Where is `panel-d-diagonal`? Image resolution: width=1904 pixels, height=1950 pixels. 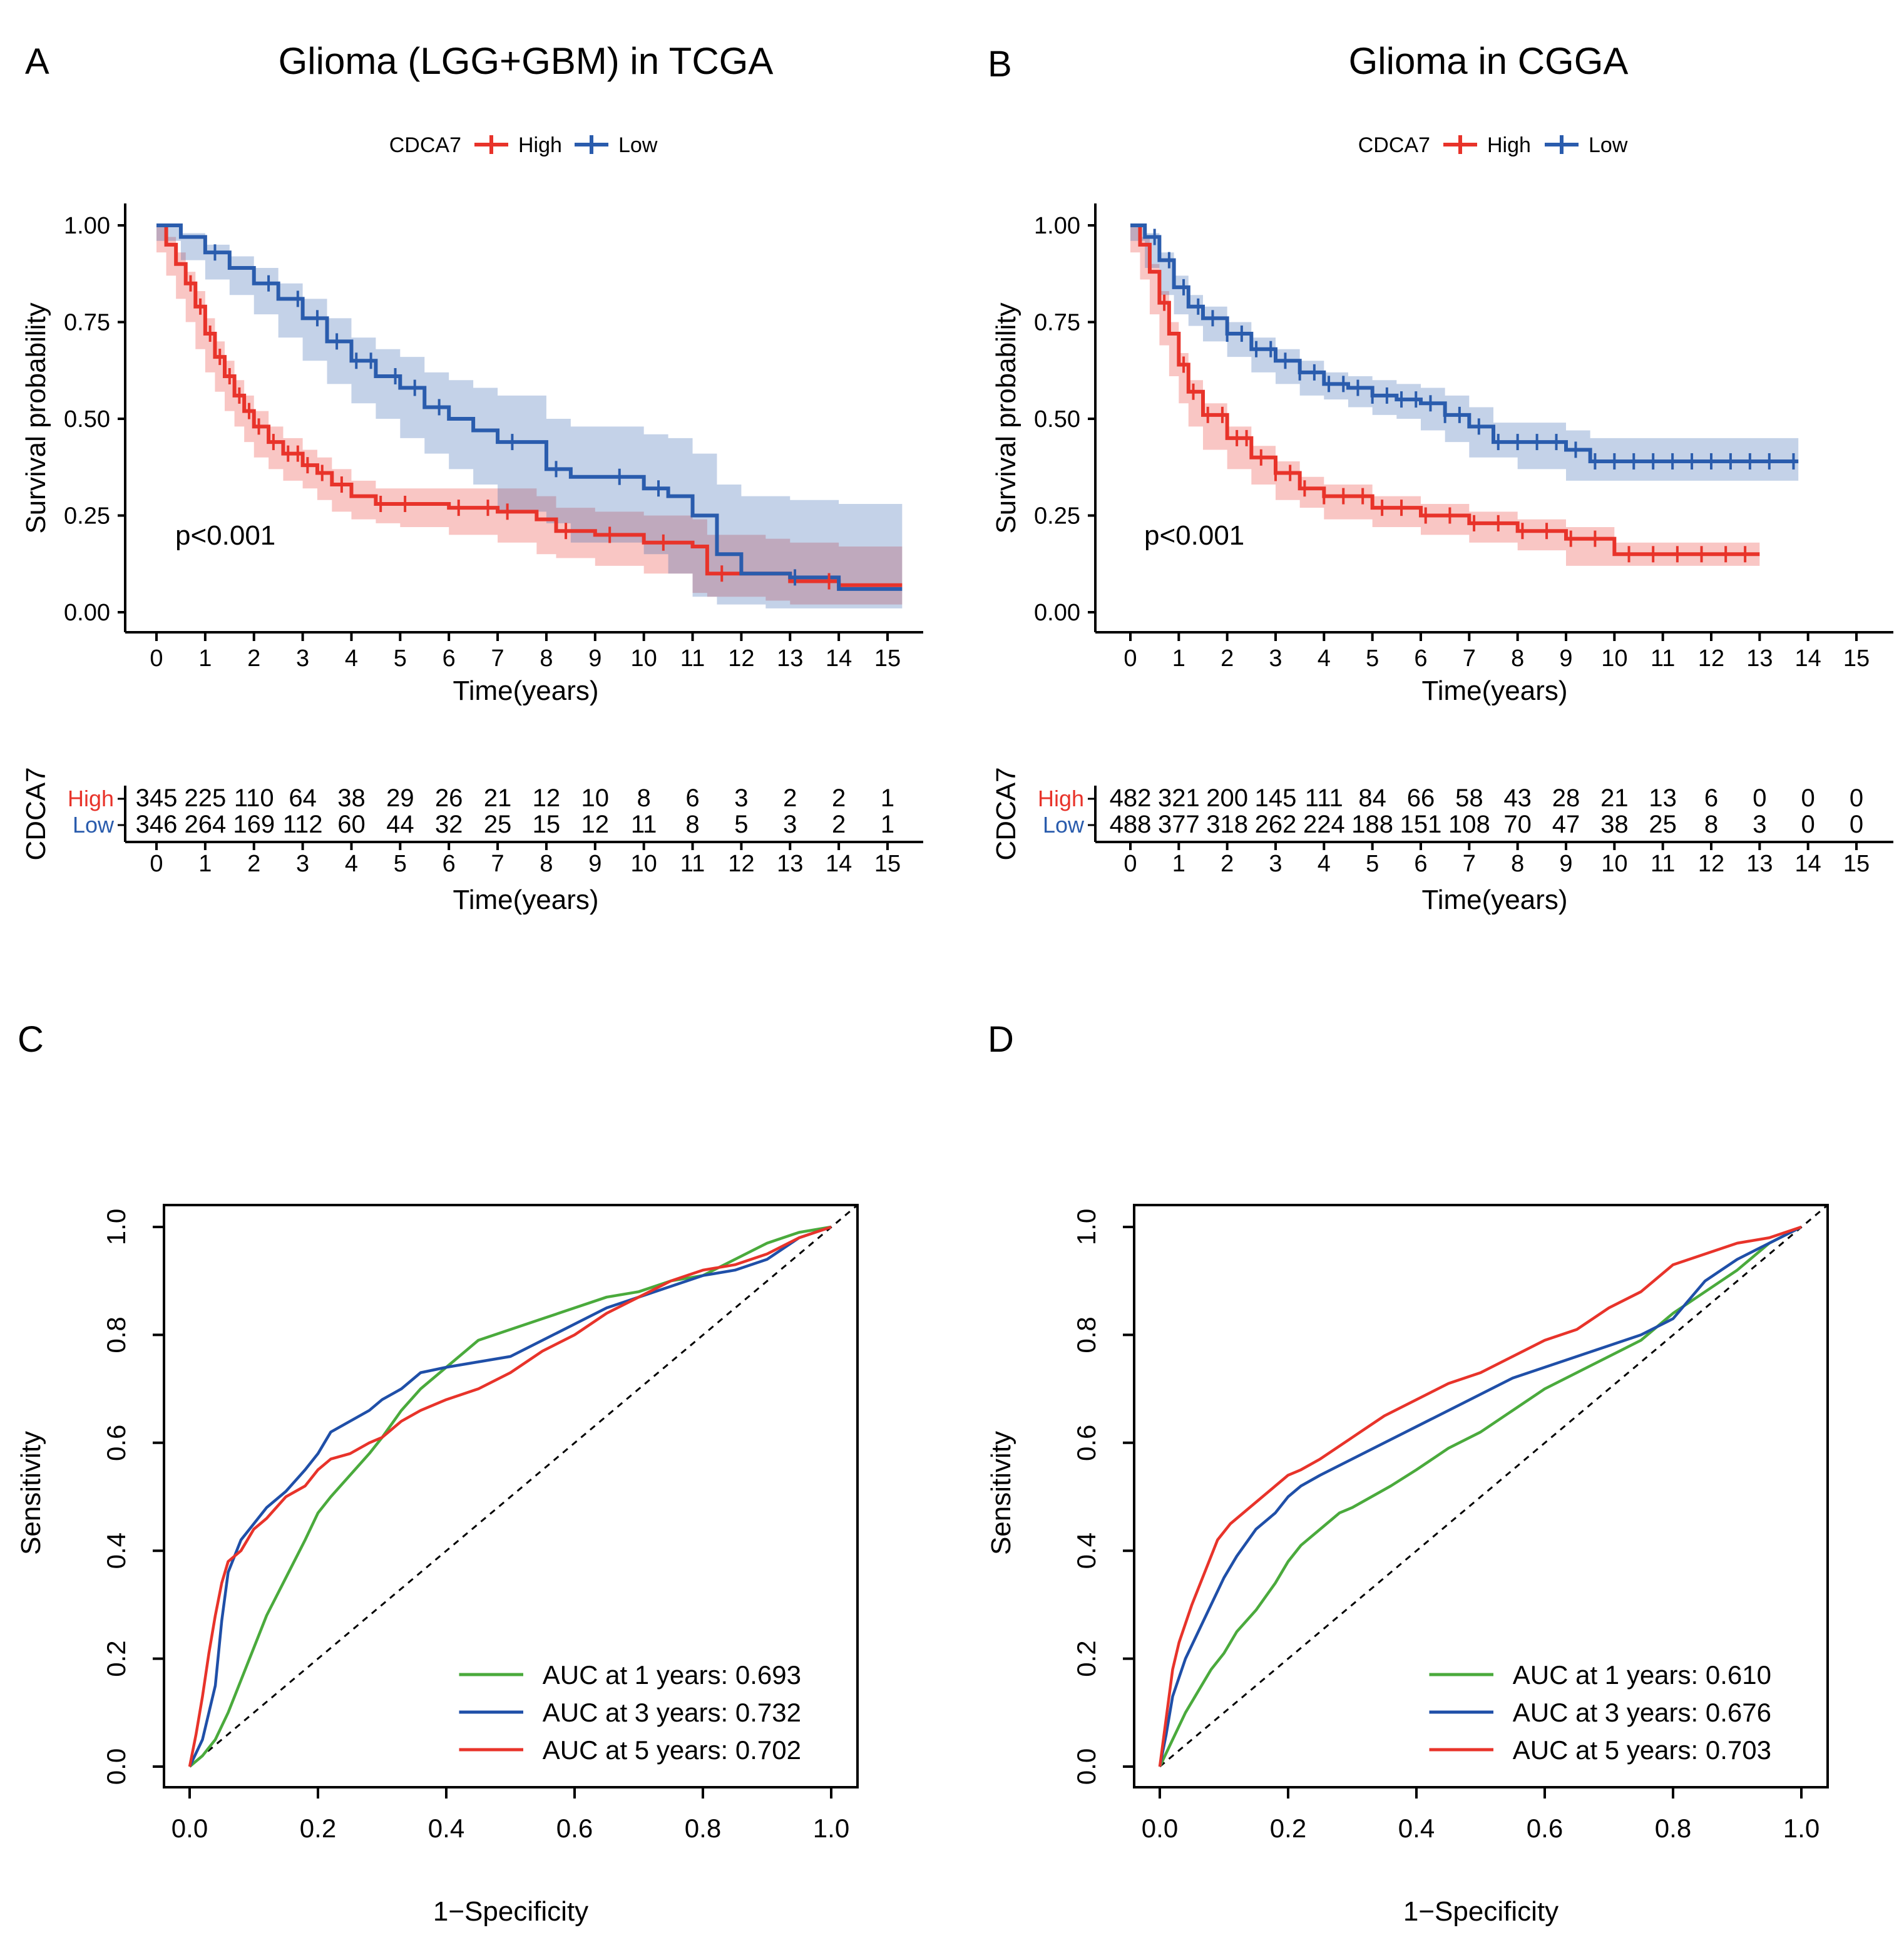
panel-d-diagonal is located at coordinates (1493, 1486).